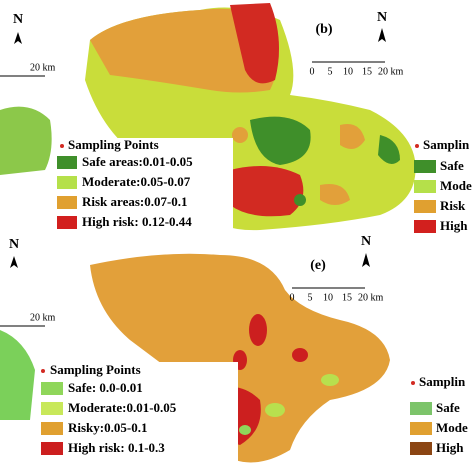  I want to click on legend-b-right: Samplin Safe Mode Risk High, so click(443, 185).